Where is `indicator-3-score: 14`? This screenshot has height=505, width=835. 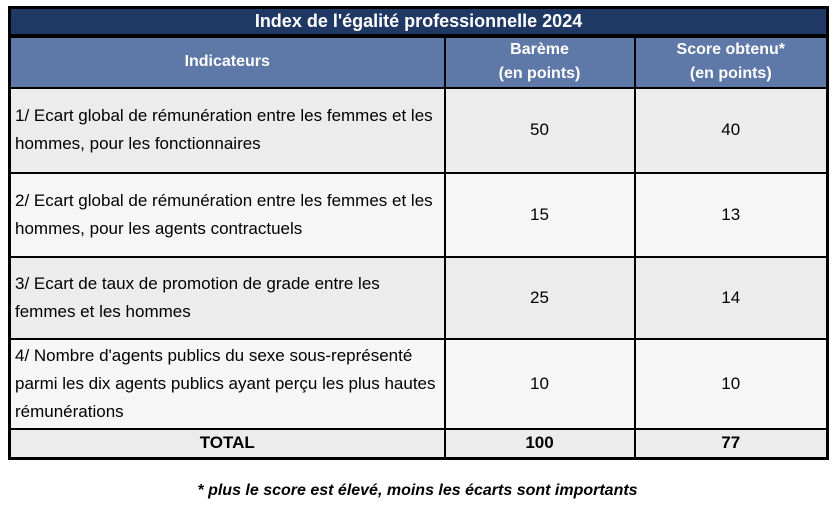
indicator-3-score: 14 is located at coordinates (731, 297).